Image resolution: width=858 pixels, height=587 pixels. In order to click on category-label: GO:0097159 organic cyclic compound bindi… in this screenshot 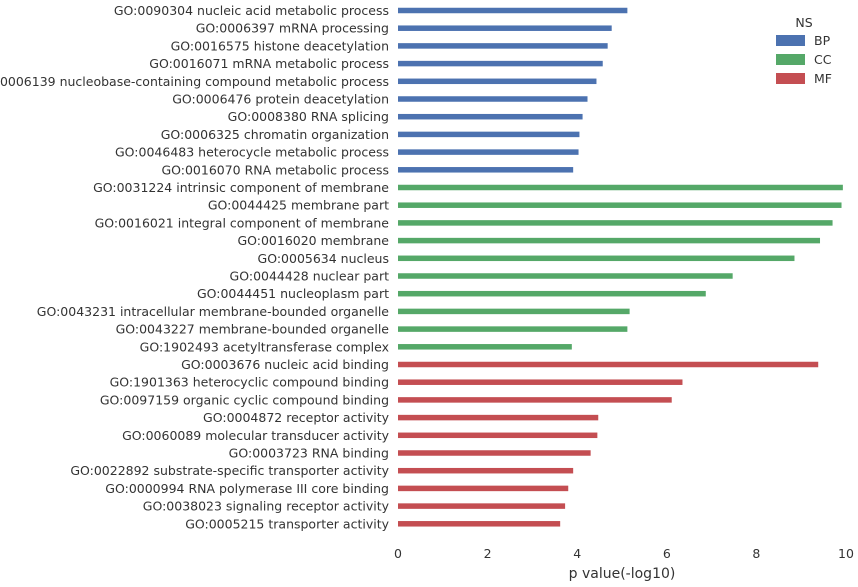, I will do `click(244, 399)`.